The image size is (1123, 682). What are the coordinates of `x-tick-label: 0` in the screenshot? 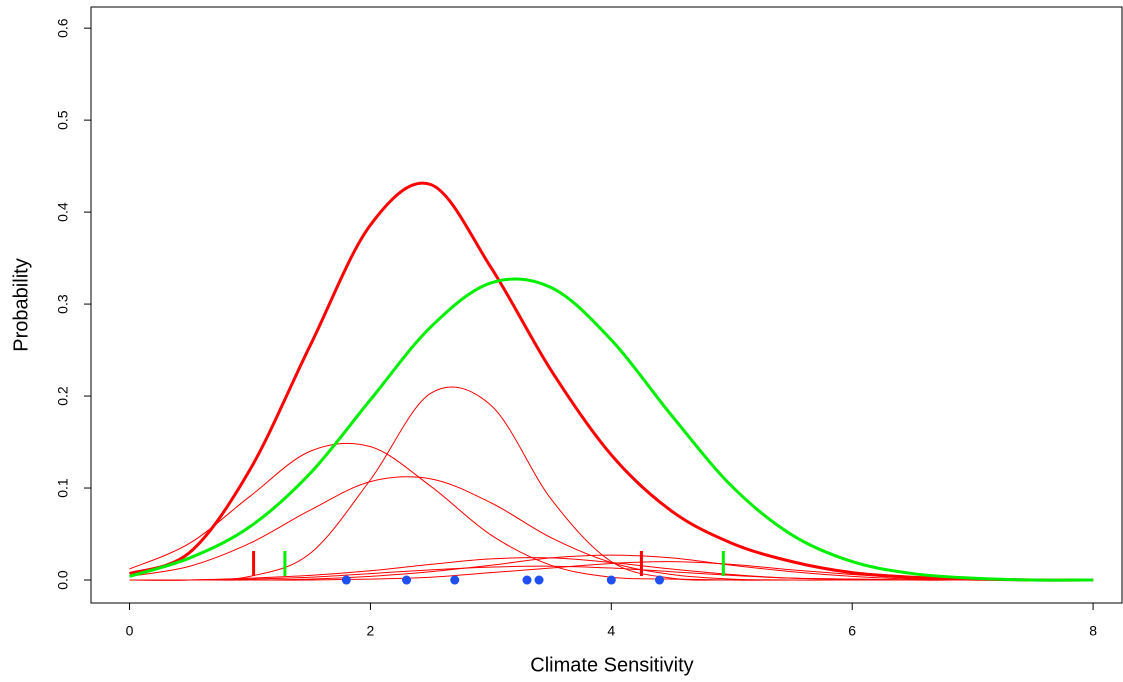 It's located at (130, 631).